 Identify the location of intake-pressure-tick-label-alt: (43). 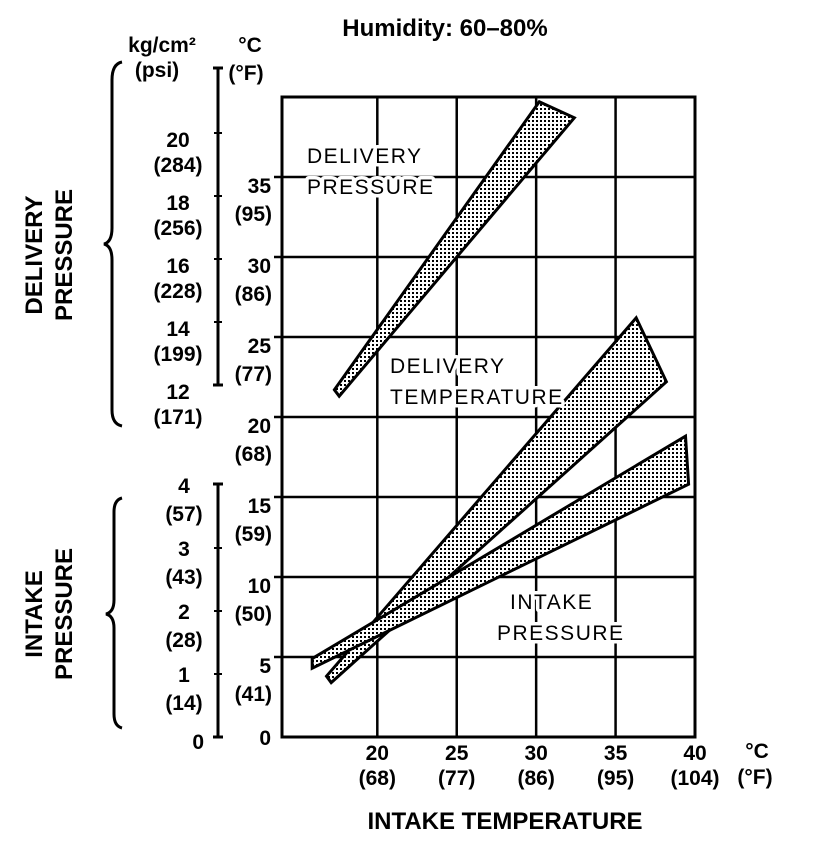
(183, 577).